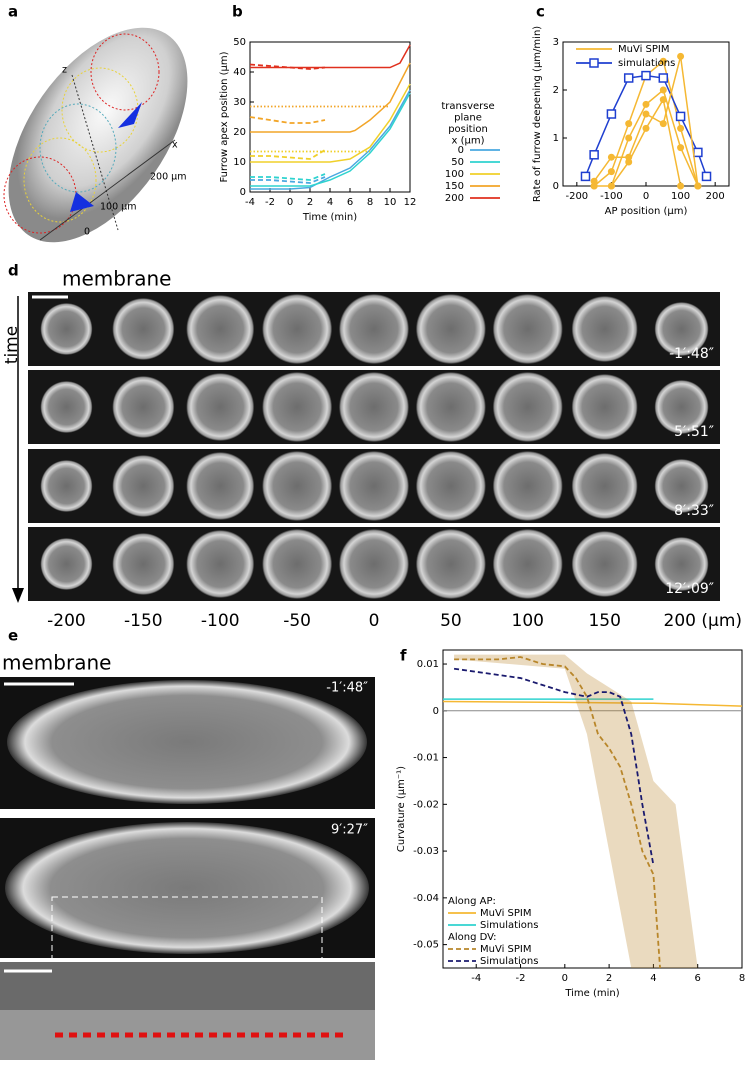  I want to click on embryo, so click(187, 888).